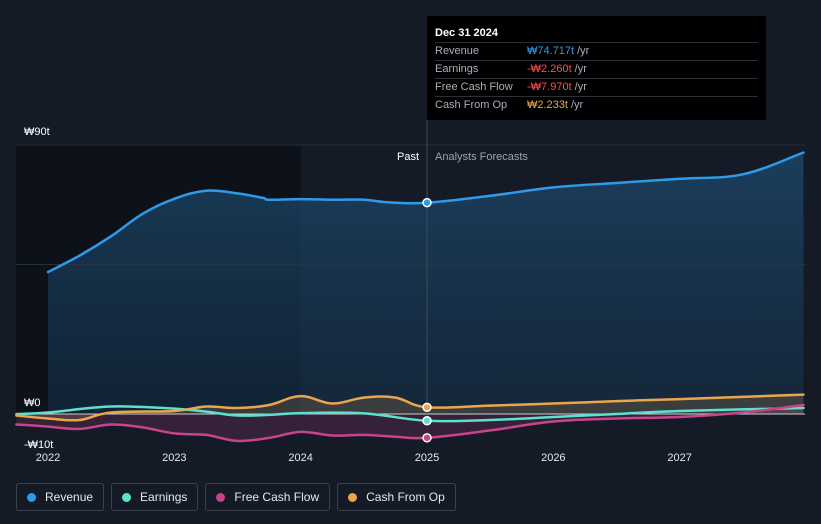 The width and height of the screenshot is (821, 524). Describe the element at coordinates (38, 445) in the screenshot. I see `y-axis-tick-label: -₩10t` at that location.